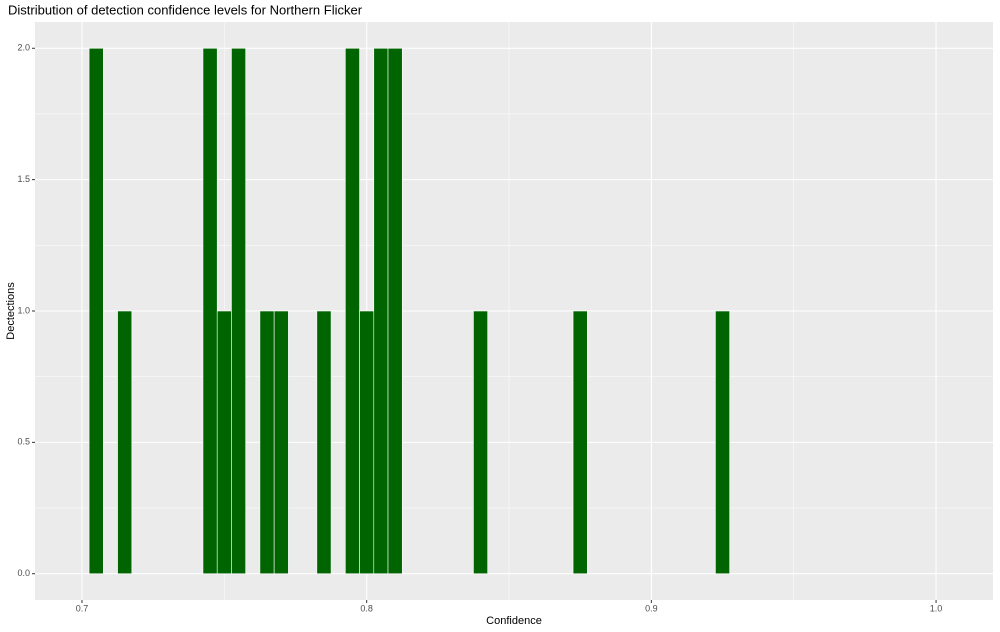  What do you see at coordinates (366, 608) in the screenshot?
I see `x-tick-label: 0.8` at bounding box center [366, 608].